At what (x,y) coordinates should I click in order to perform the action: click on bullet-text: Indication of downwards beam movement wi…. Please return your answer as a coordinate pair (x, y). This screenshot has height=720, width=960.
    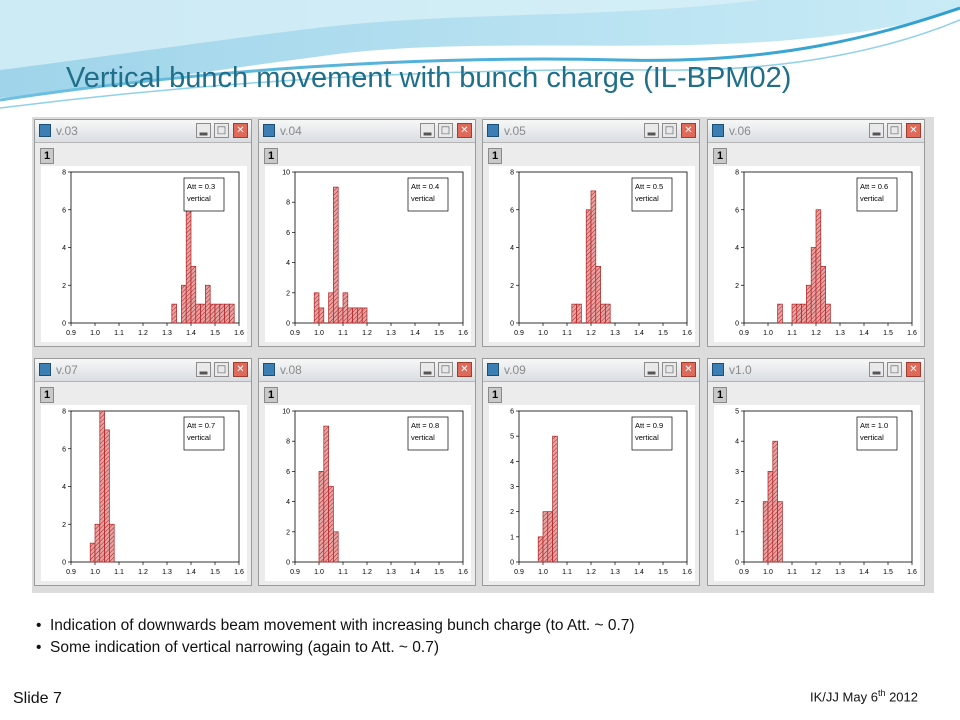
    Looking at the image, I should click on (342, 625).